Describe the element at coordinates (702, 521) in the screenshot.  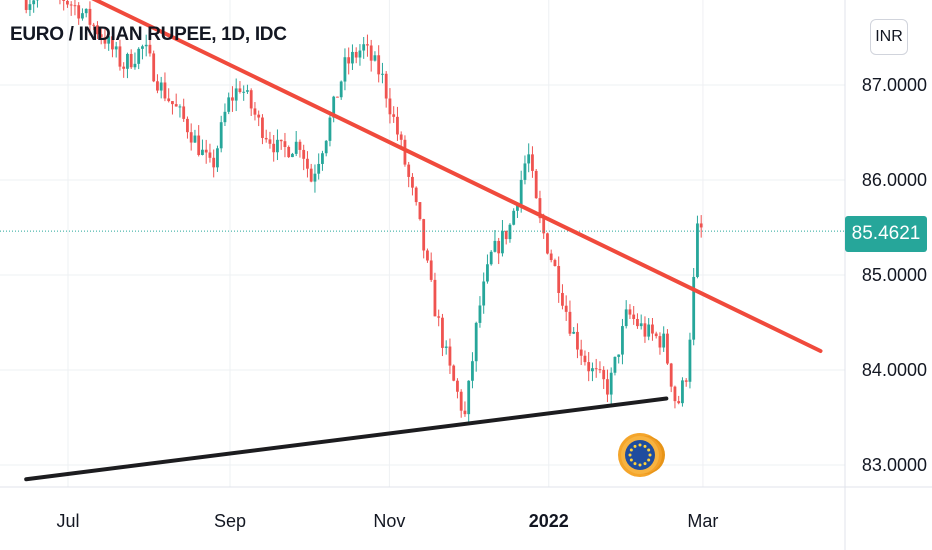
I see `time-tick-label: Mar` at that location.